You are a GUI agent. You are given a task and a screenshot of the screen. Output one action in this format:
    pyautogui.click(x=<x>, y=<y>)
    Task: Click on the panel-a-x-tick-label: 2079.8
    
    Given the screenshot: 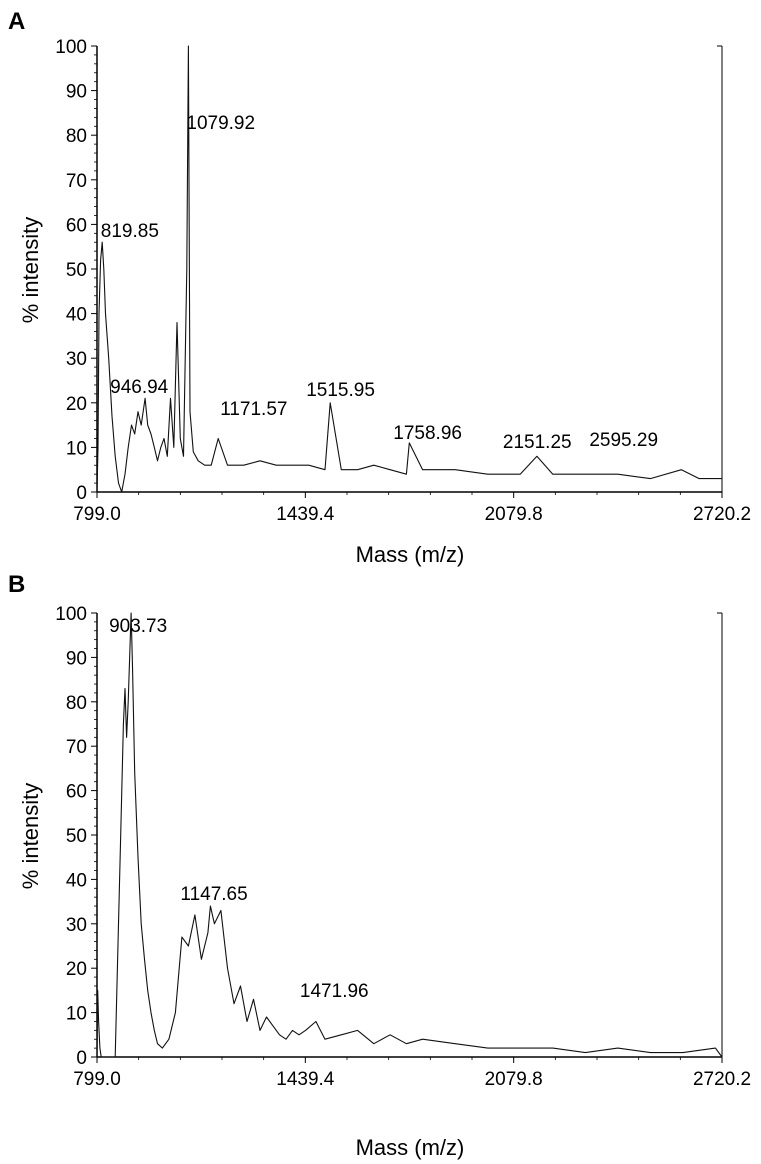 What is the action you would take?
    pyautogui.click(x=514, y=514)
    